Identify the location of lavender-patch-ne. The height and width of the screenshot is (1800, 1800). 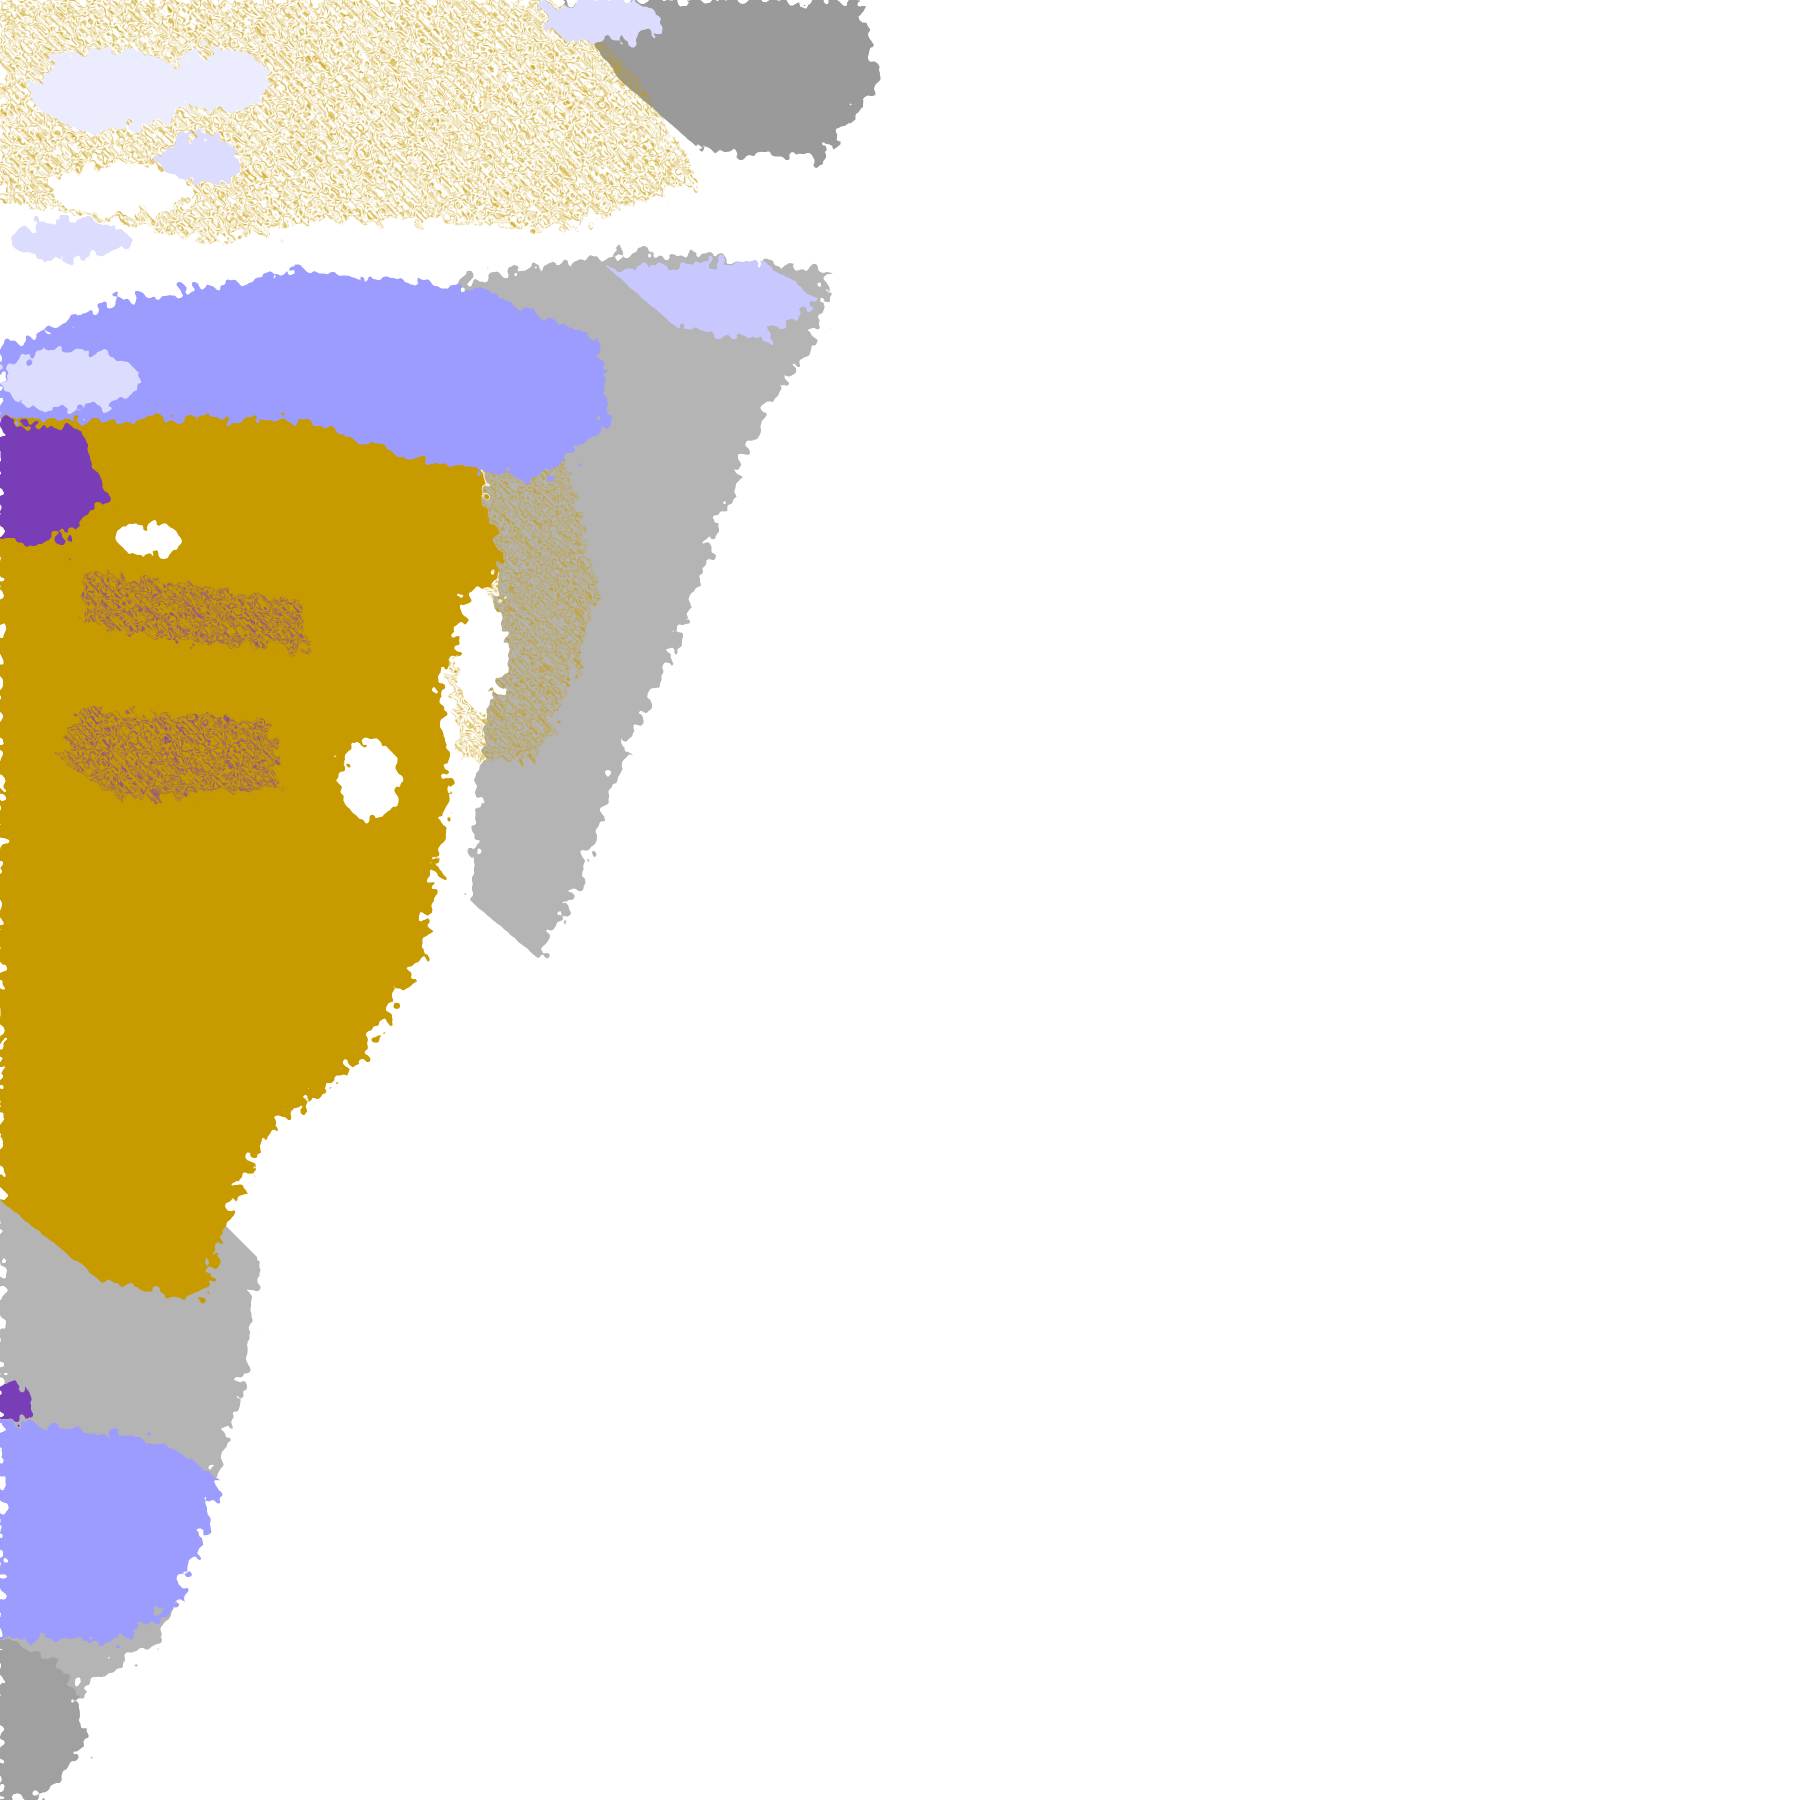
(715, 300).